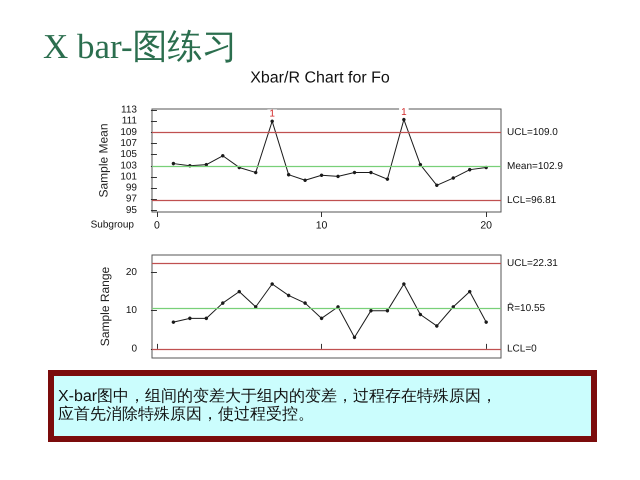 The height and width of the screenshot is (480, 640). What do you see at coordinates (157, 226) in the screenshot?
I see `x-tick-label: 0` at bounding box center [157, 226].